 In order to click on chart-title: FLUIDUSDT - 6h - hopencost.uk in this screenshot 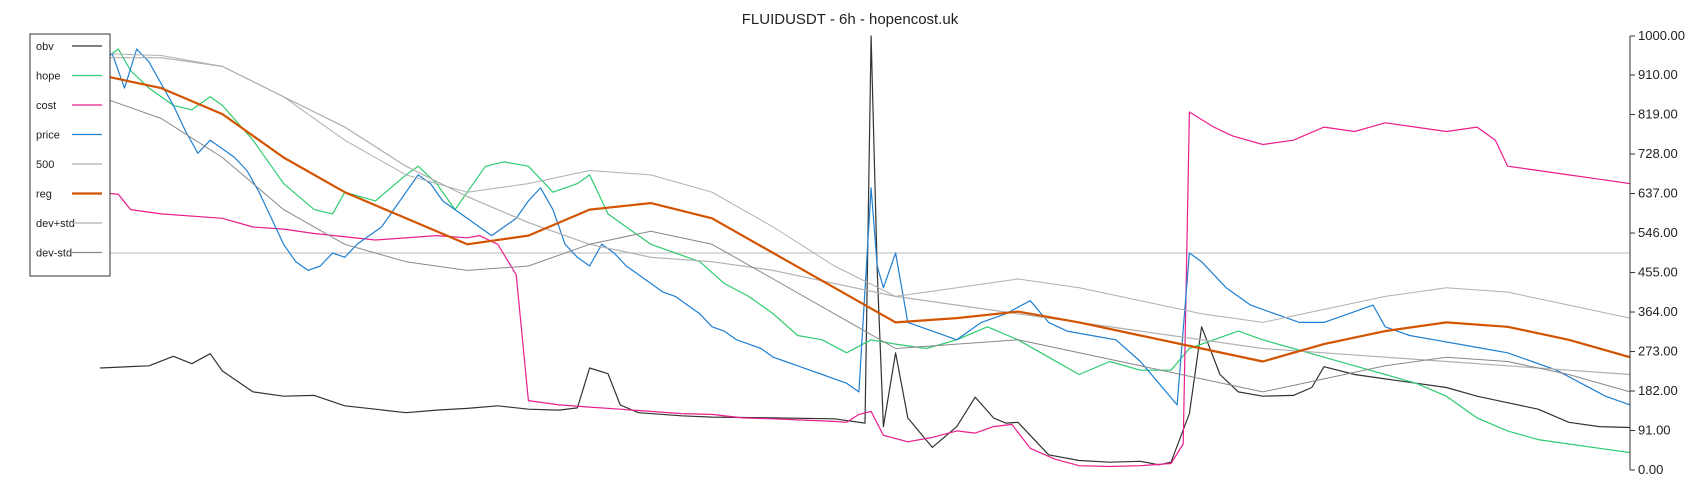, I will do `click(850, 19)`.